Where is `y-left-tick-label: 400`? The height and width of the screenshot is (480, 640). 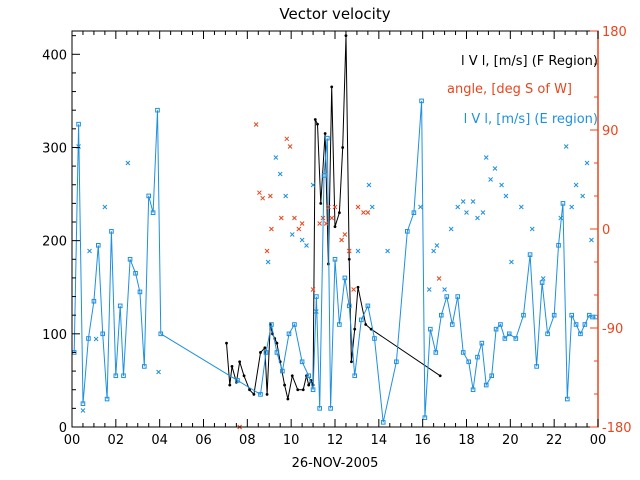
y-left-tick-label: 400 is located at coordinates (54, 55).